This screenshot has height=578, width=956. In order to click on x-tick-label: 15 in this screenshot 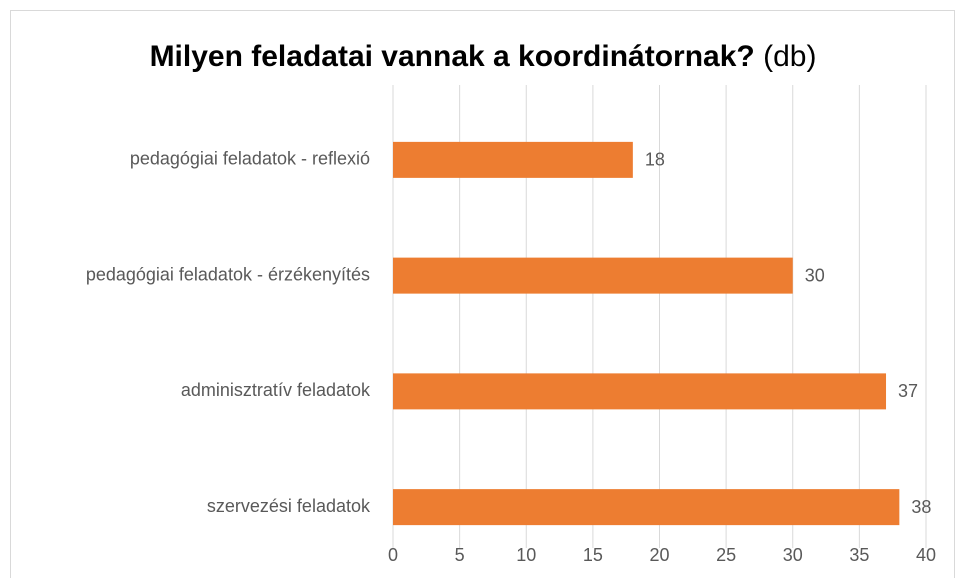, I will do `click(593, 555)`.